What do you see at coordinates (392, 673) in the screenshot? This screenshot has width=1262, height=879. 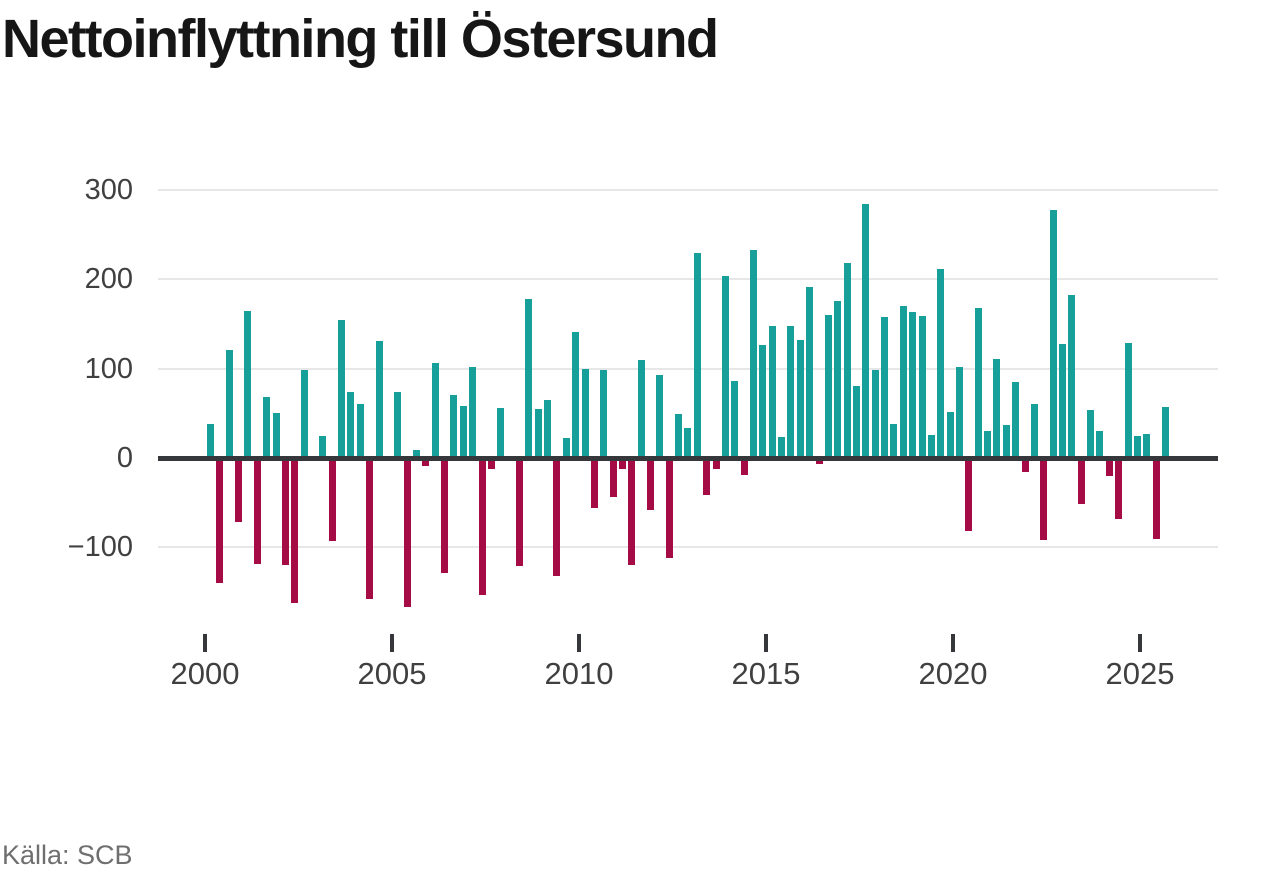 I see `x-tick-label: 2005` at bounding box center [392, 673].